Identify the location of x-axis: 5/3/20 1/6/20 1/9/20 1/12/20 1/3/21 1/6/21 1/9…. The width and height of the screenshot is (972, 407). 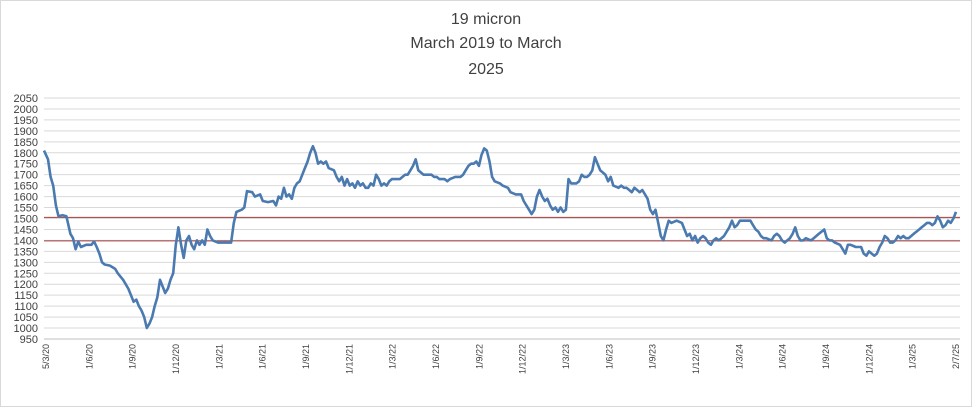
(501, 356).